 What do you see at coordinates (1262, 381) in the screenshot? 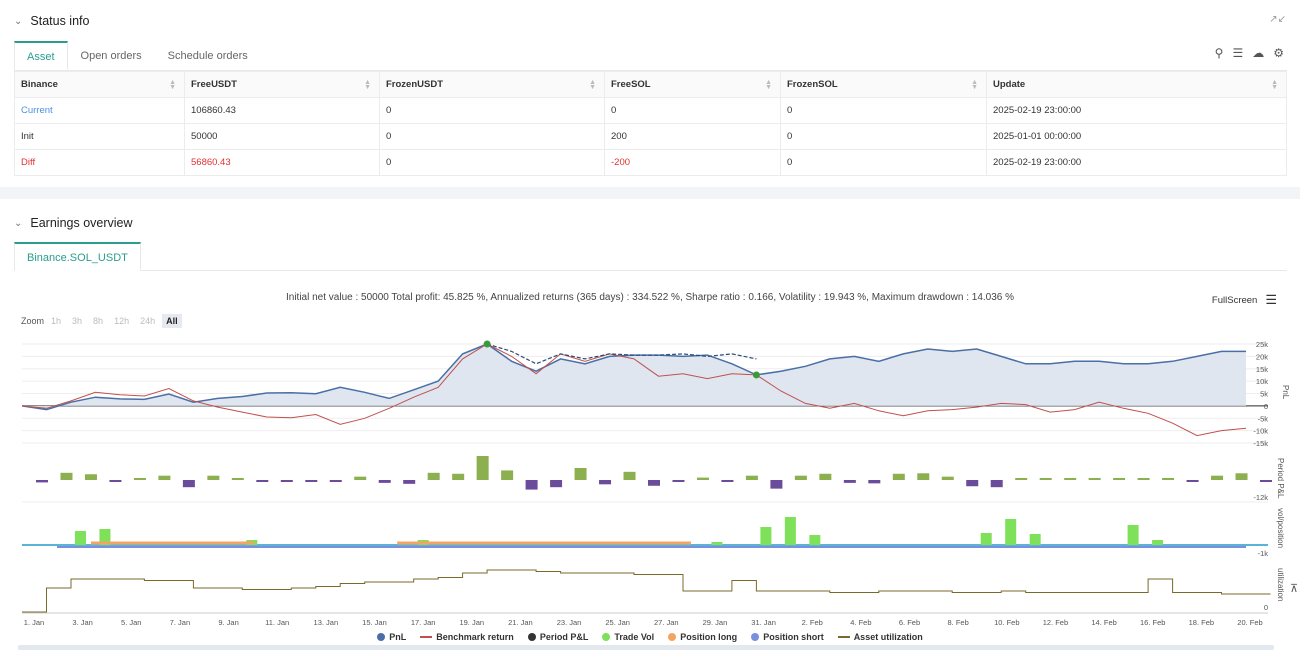
I see `y-tick-label: 10k` at bounding box center [1262, 381].